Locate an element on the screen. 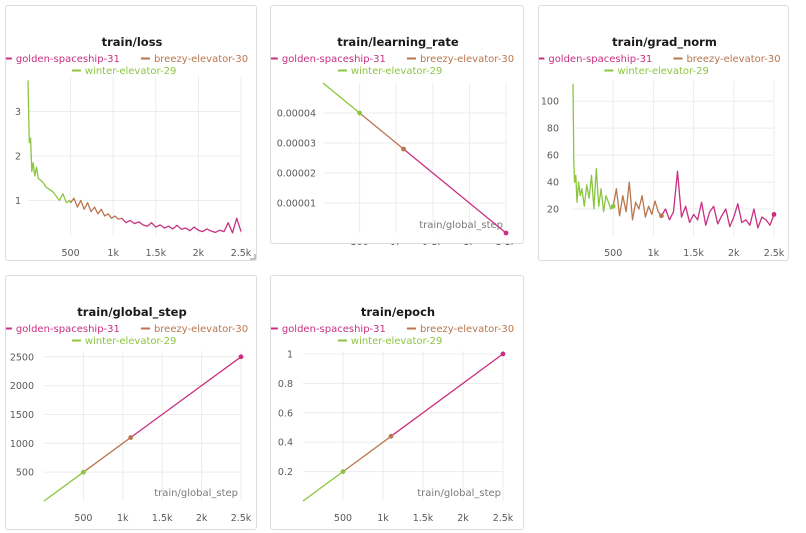 This screenshot has width=806, height=533. y-tick-label: 0.8 is located at coordinates (285, 384).